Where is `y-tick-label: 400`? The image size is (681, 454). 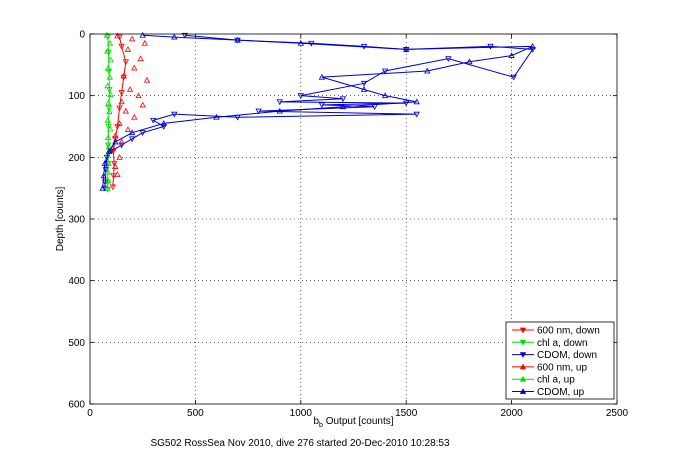 y-tick-label: 400 is located at coordinates (76, 281).